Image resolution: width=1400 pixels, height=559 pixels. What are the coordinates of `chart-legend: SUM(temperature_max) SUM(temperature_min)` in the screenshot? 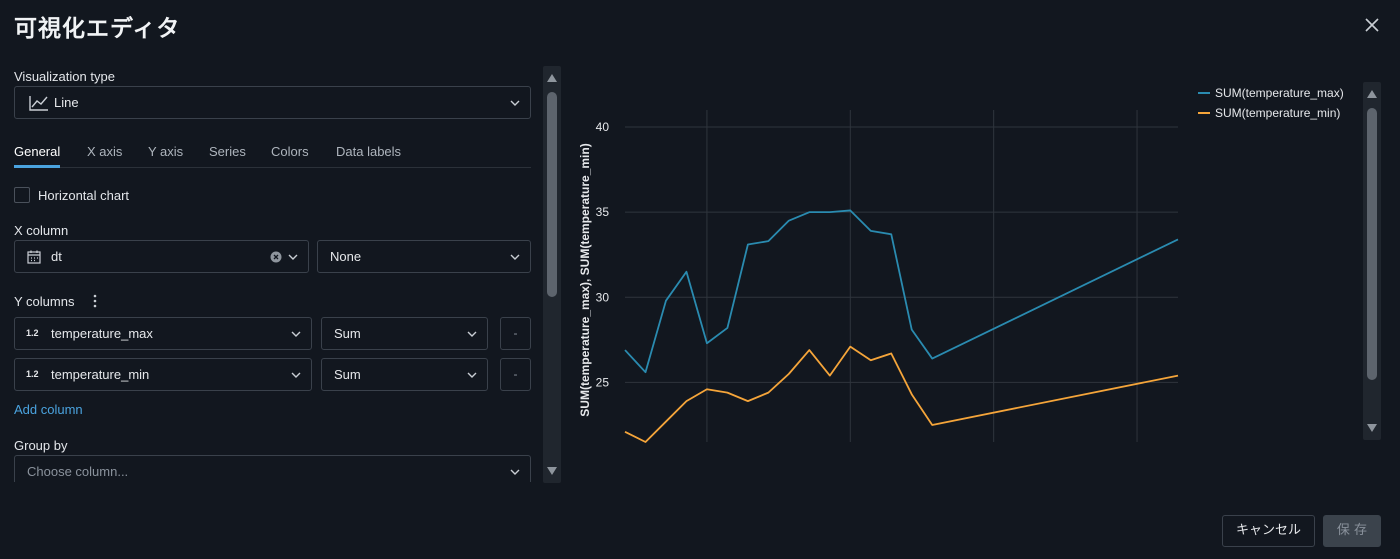 It's located at (1271, 103).